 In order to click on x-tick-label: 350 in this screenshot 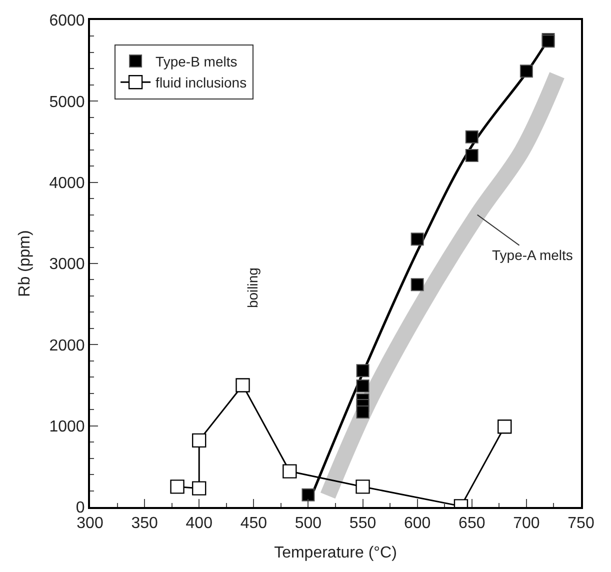, I will do `click(144, 523)`.